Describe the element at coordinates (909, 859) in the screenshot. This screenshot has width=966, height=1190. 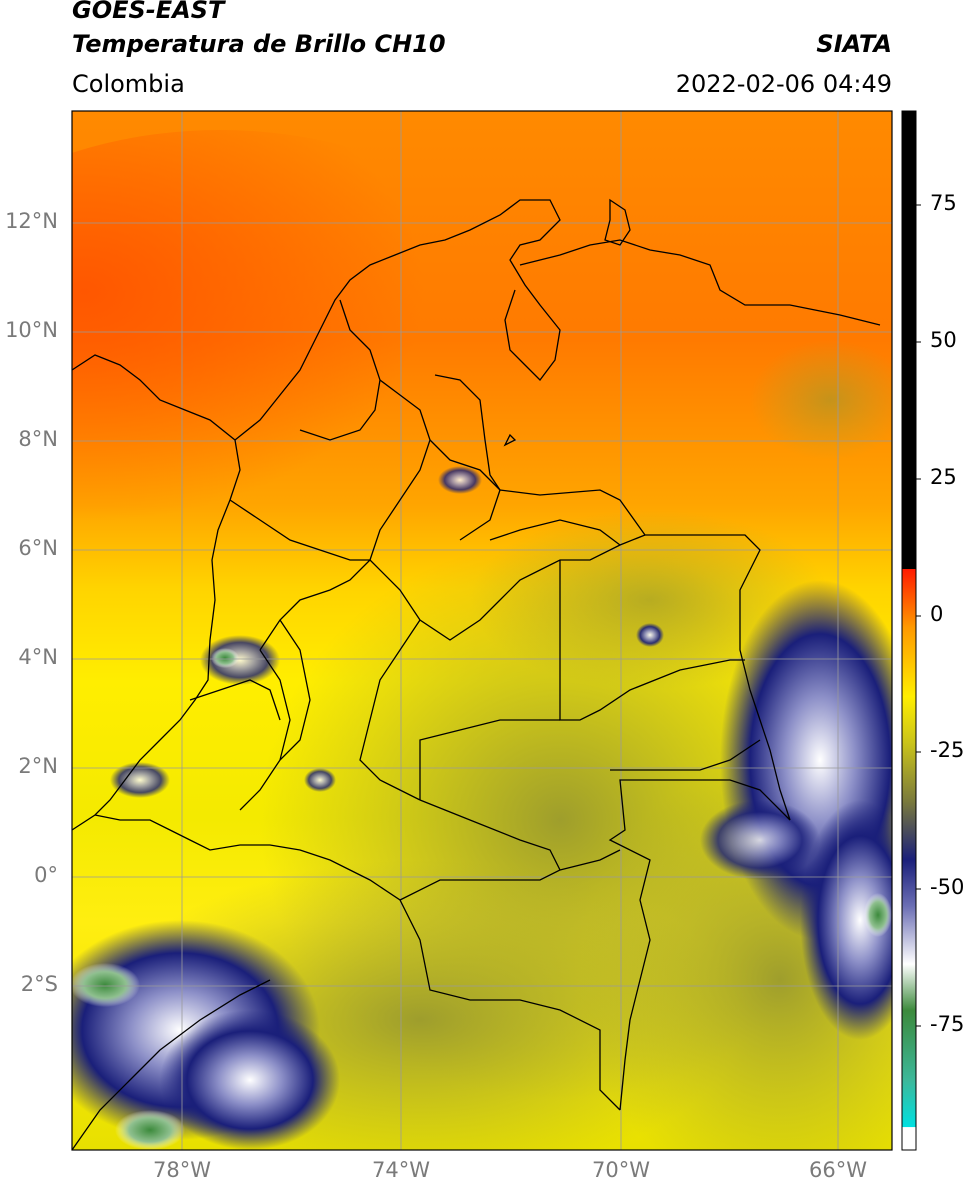
I see `colorbar-gradient` at that location.